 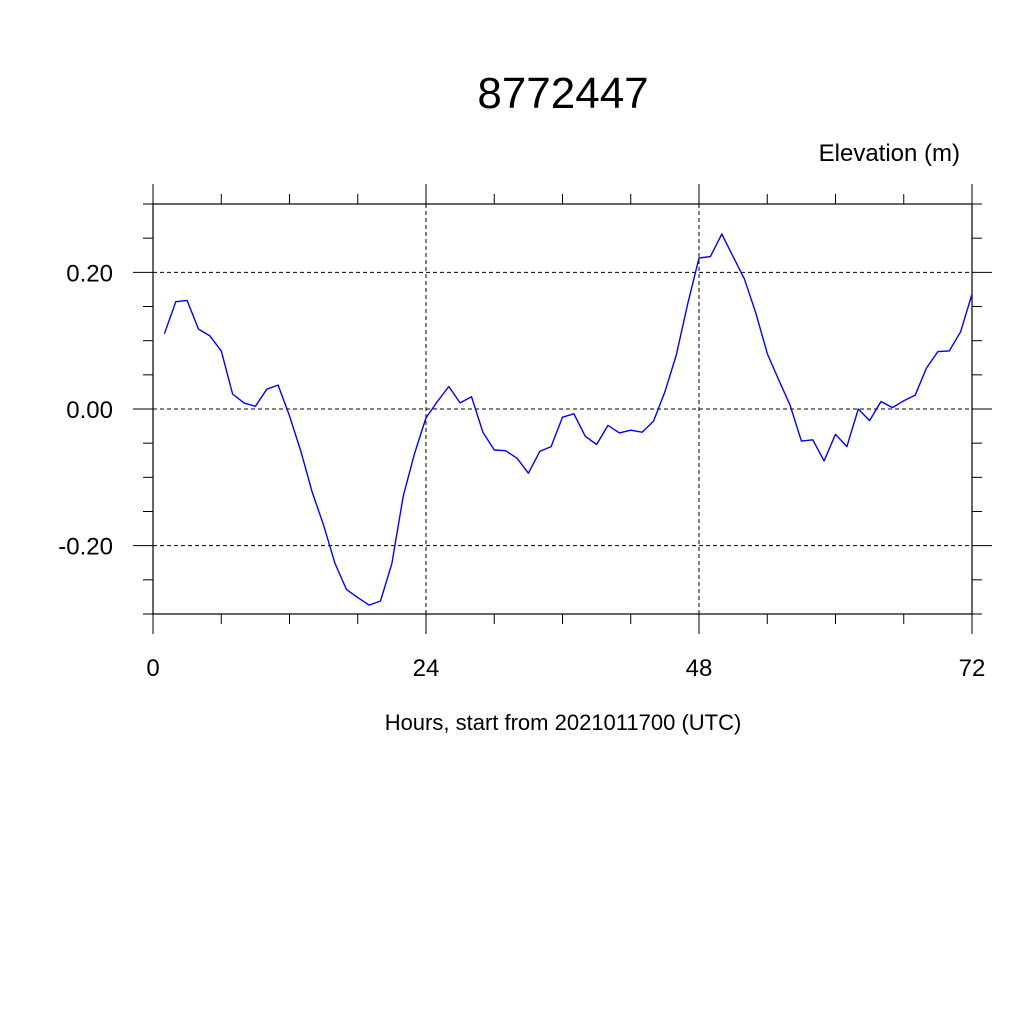 I want to click on chart-title: 8772447, so click(x=562, y=93).